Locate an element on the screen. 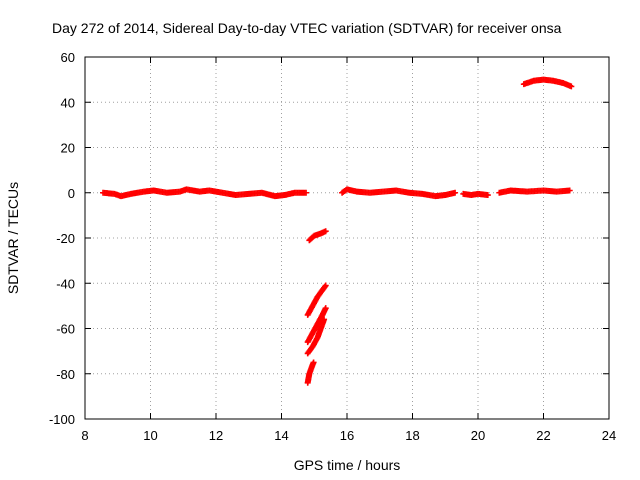  x-tick-label: 14 is located at coordinates (281, 435).